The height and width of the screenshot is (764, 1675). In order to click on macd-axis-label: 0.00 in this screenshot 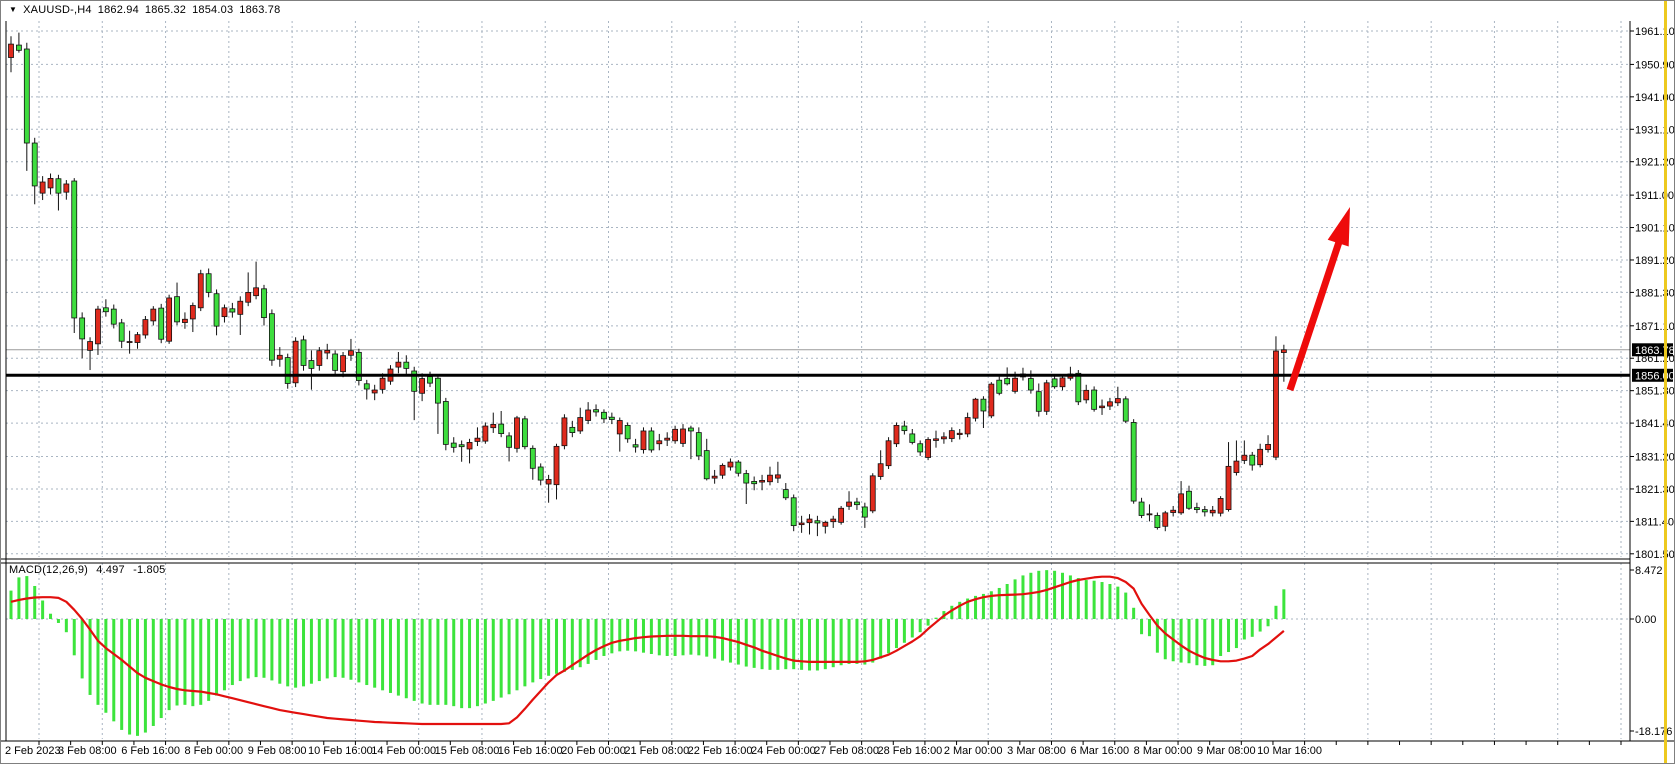, I will do `click(1645, 620)`.